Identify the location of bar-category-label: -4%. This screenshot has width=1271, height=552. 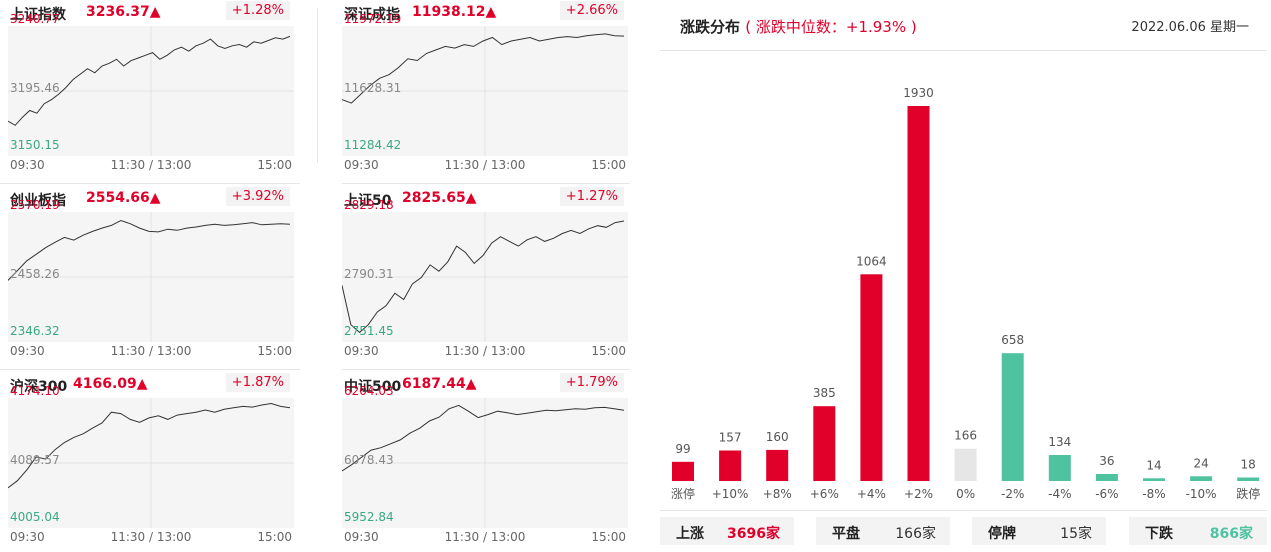
(1059, 494).